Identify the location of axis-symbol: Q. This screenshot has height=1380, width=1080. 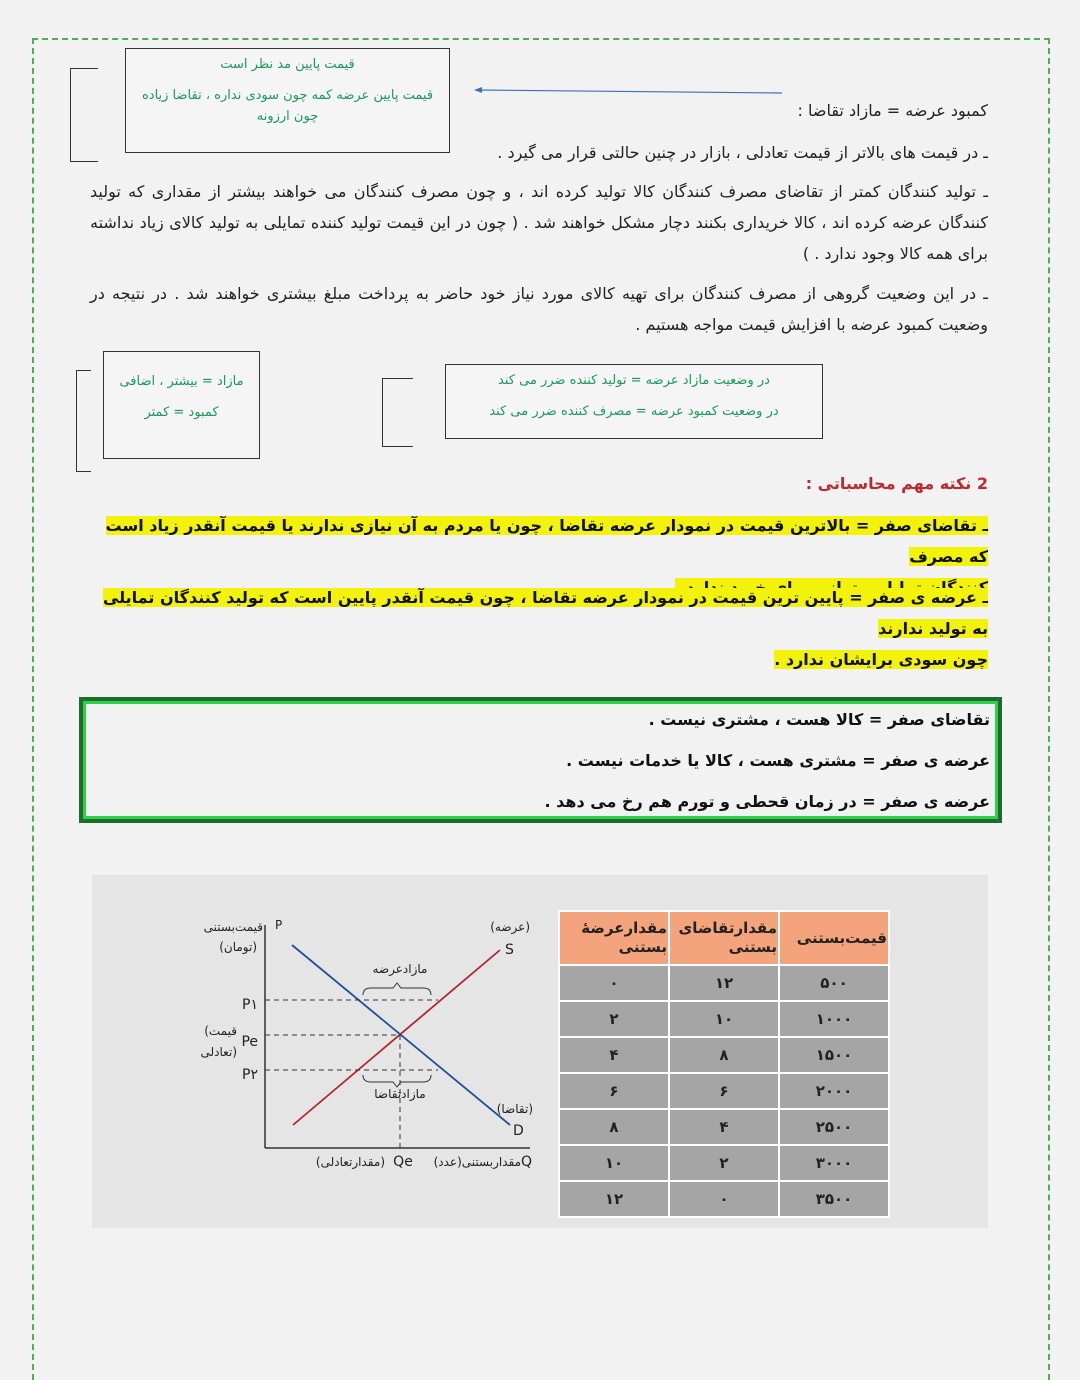
(526, 1162).